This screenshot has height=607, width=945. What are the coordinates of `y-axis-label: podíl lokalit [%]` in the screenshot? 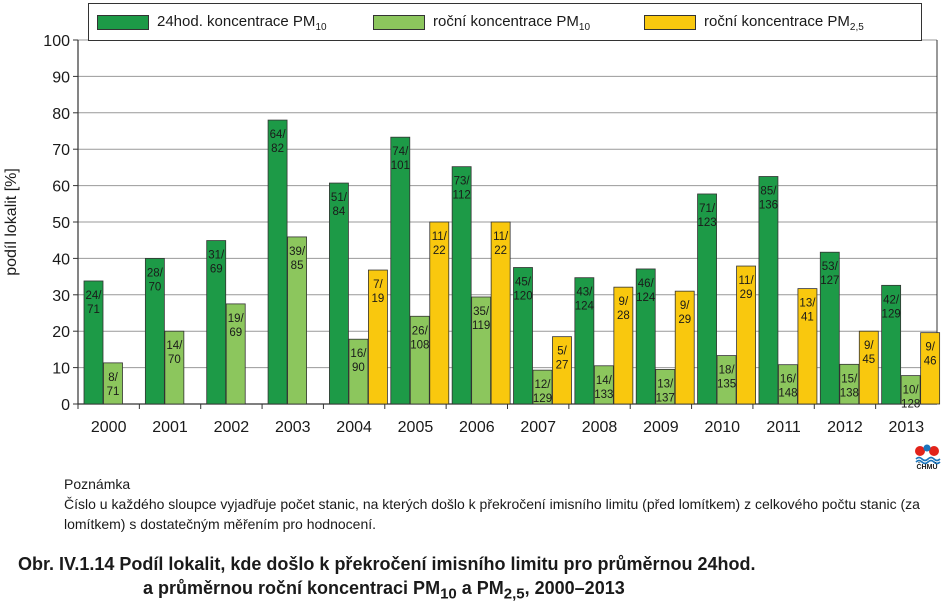 It's located at (11, 222).